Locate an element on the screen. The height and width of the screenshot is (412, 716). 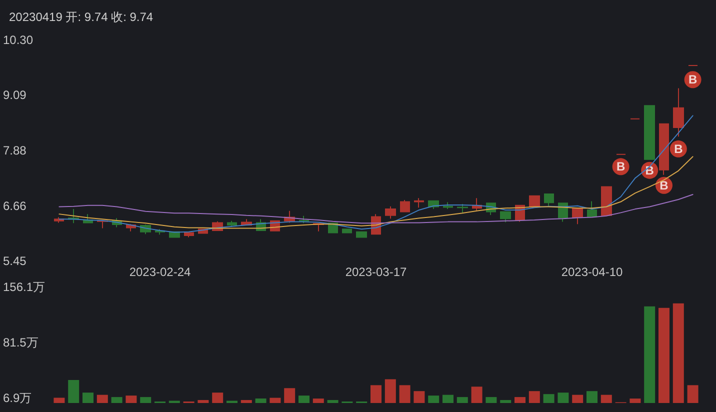
y-tick-label: 9.09 is located at coordinates (15, 95).